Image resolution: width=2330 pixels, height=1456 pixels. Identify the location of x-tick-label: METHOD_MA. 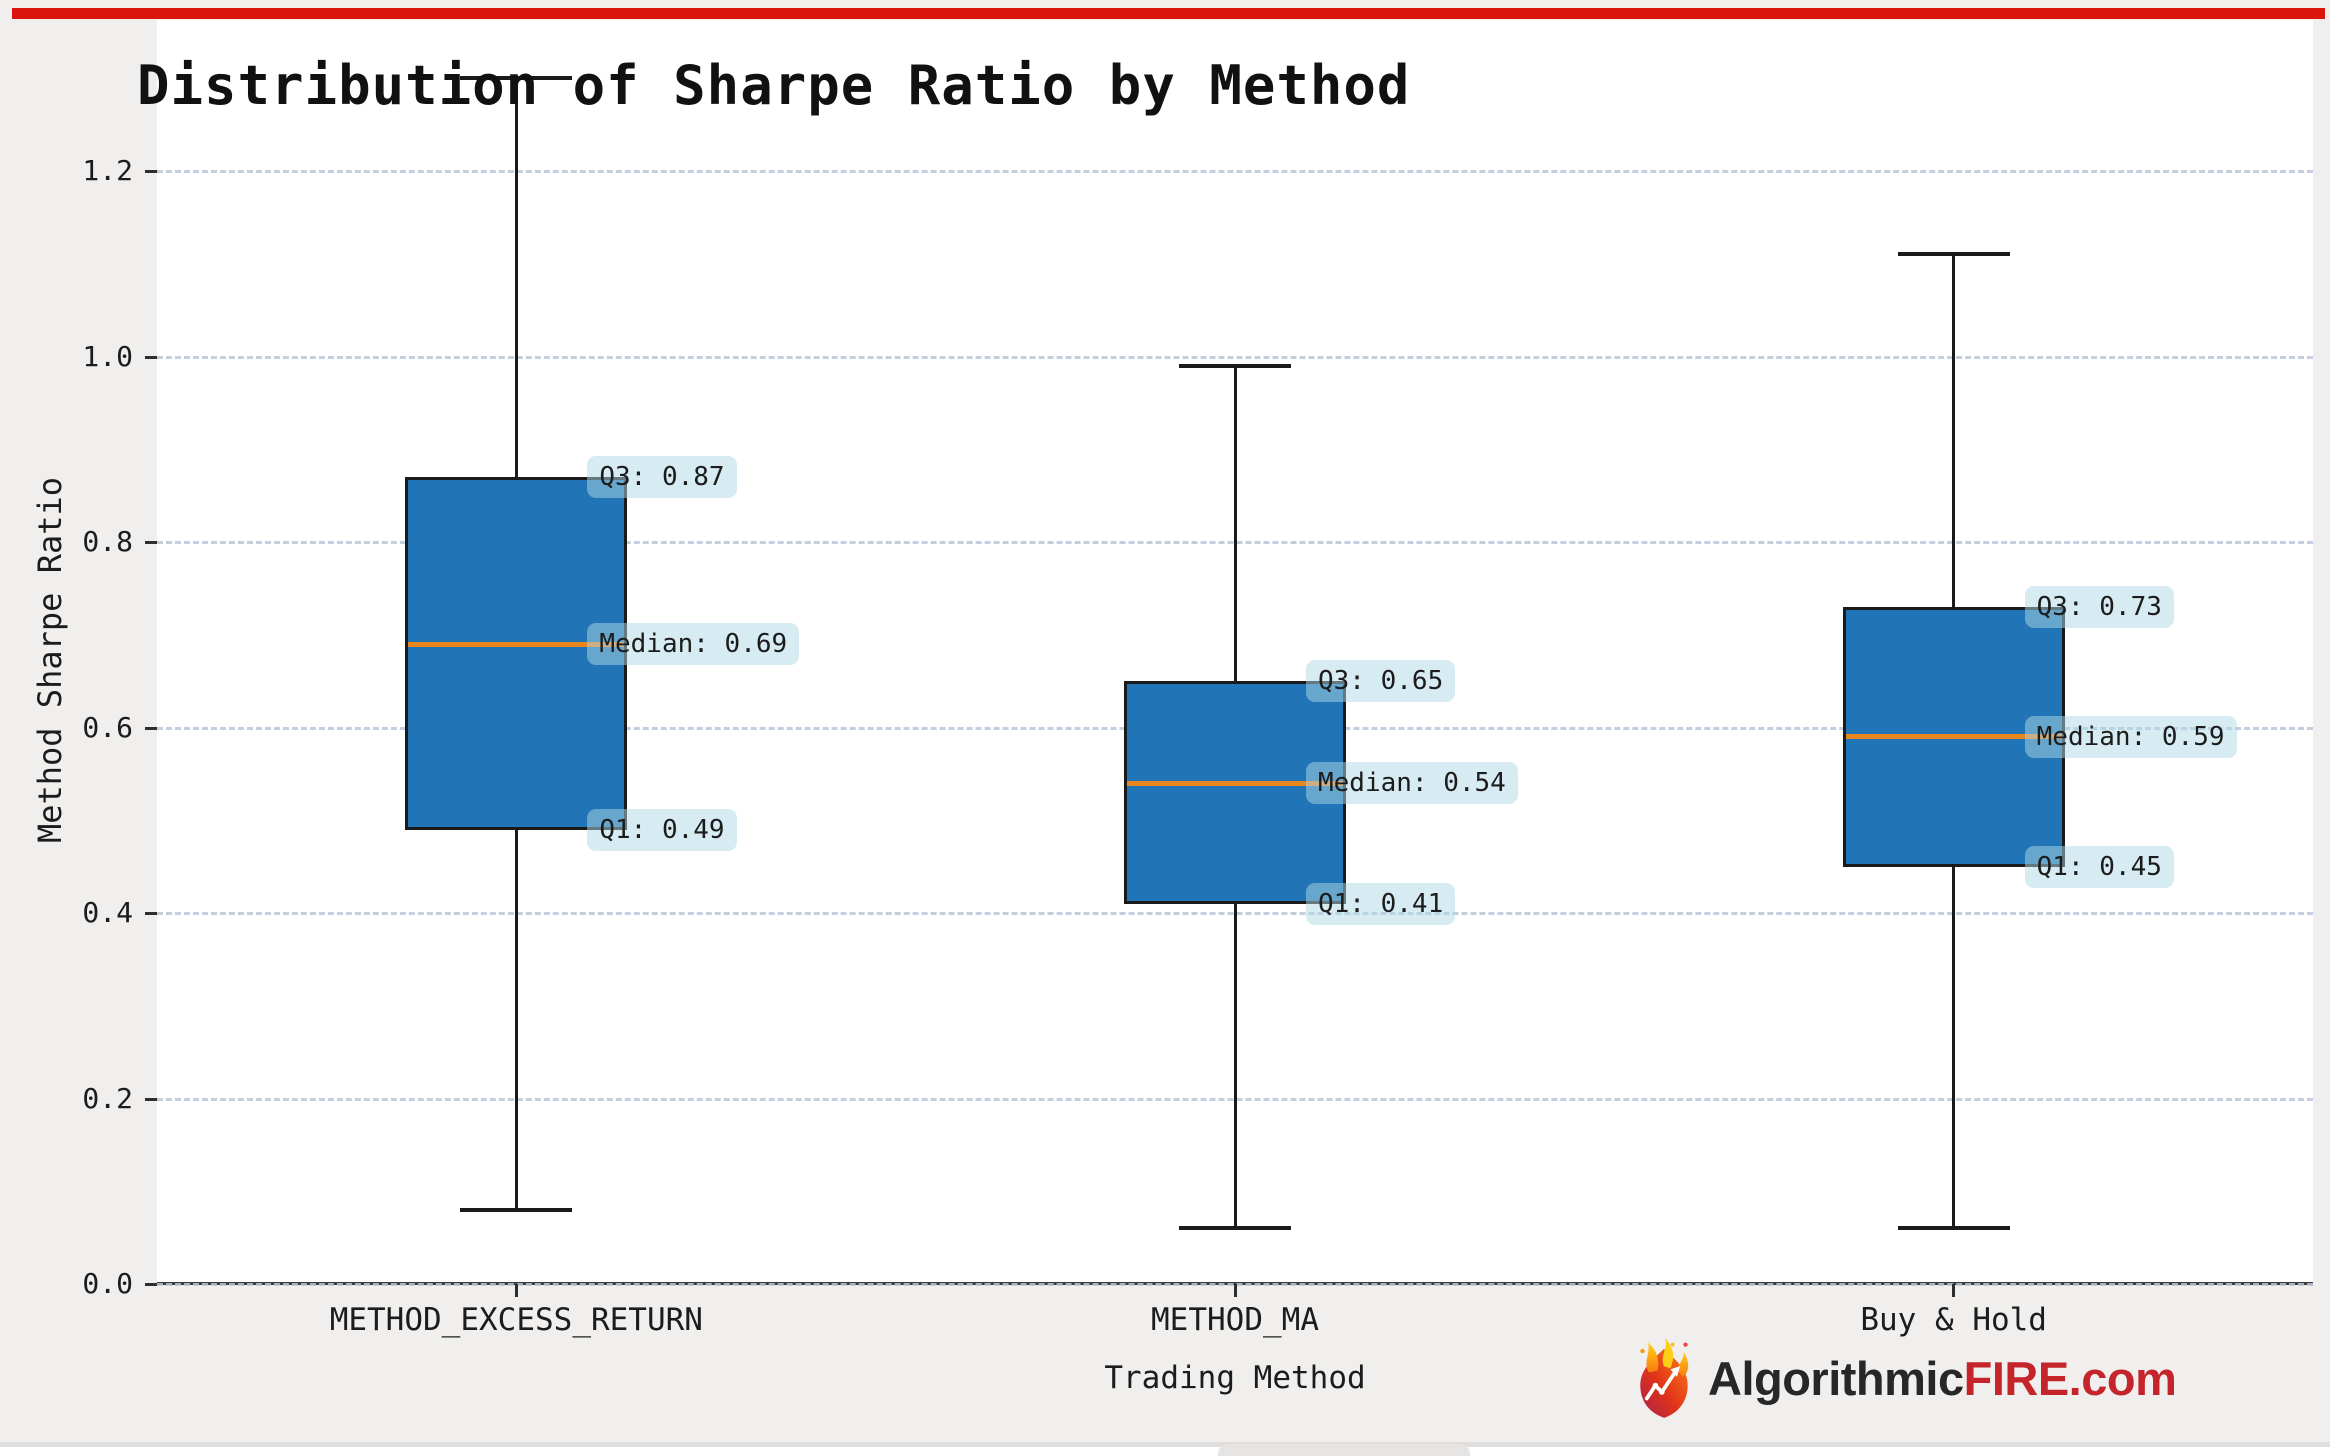
(1235, 1320).